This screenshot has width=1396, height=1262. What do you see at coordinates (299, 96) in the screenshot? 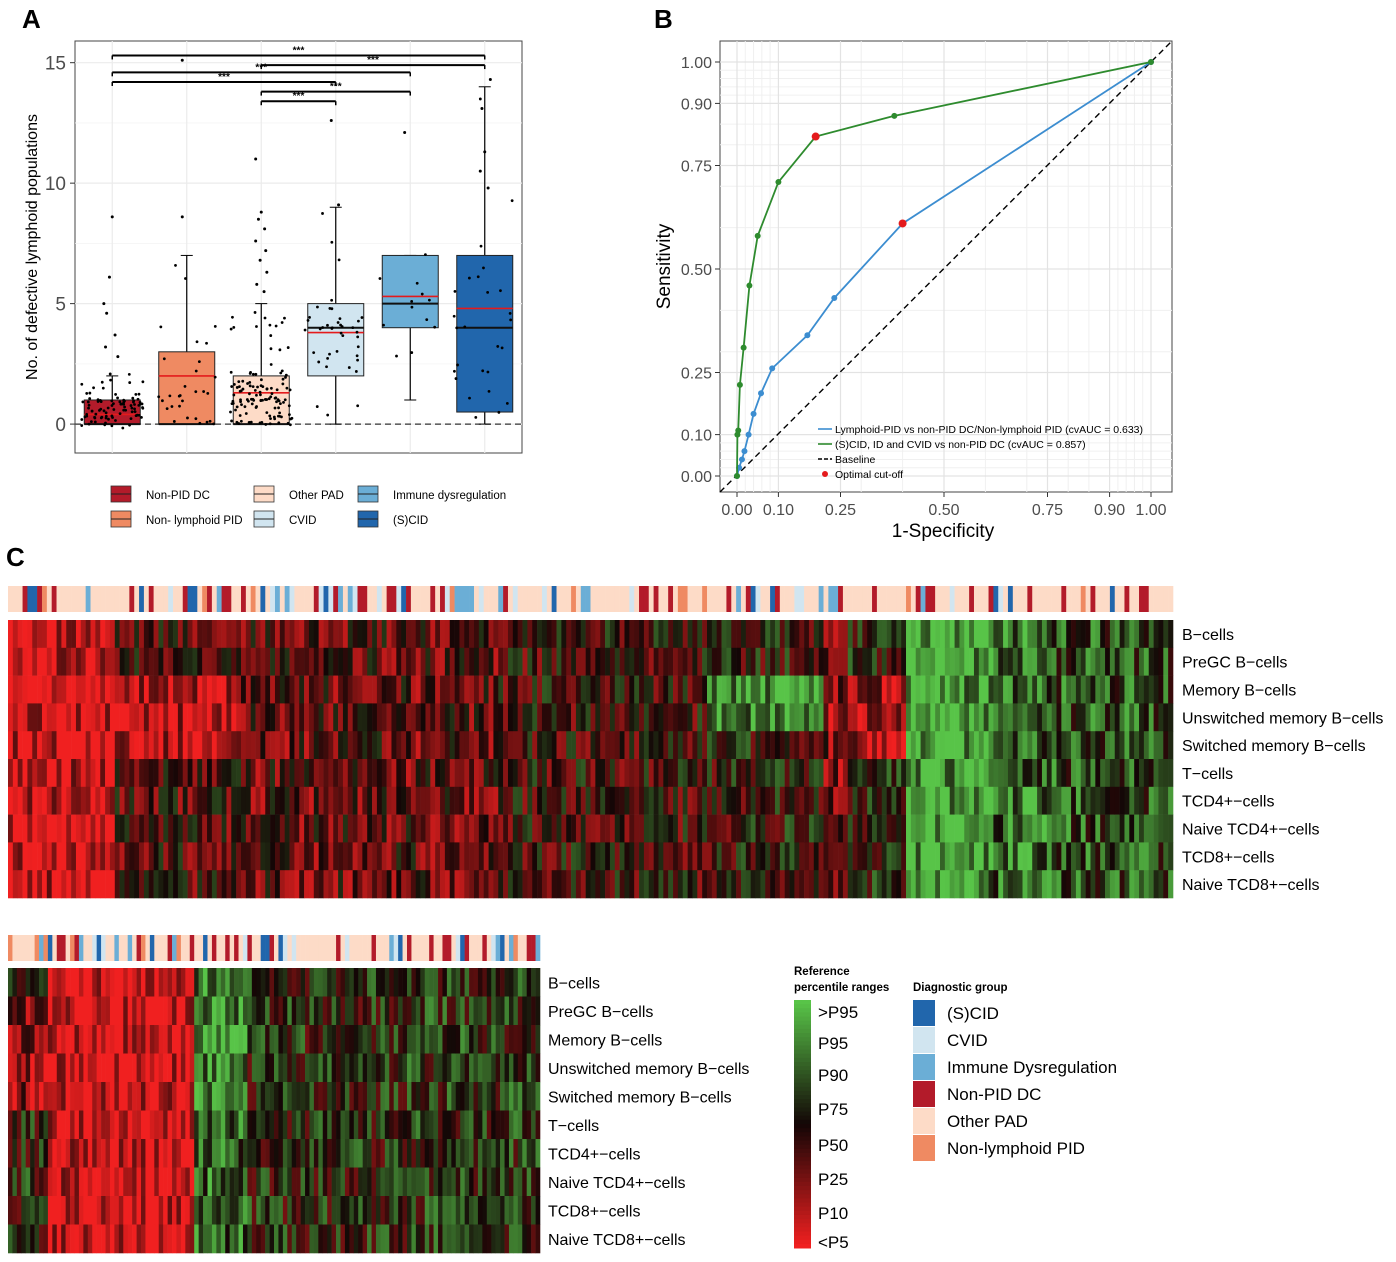
I see `significance-label: ***` at bounding box center [299, 96].